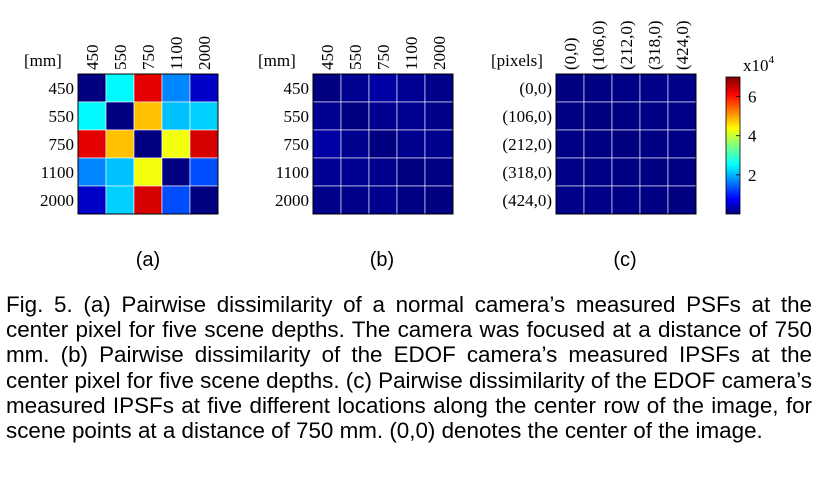 Image resolution: width=816 pixels, height=502 pixels. Describe the element at coordinates (355, 58) in the screenshot. I see `column-label: 550` at that location.